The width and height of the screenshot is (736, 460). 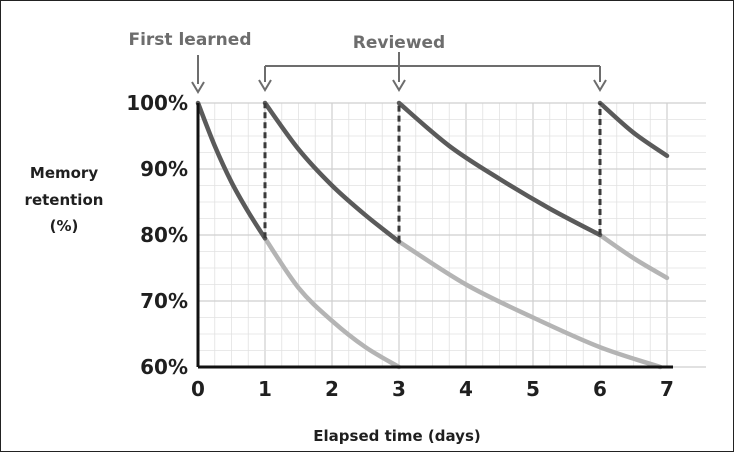 I want to click on y-tick-label: 90%, so click(x=164, y=169).